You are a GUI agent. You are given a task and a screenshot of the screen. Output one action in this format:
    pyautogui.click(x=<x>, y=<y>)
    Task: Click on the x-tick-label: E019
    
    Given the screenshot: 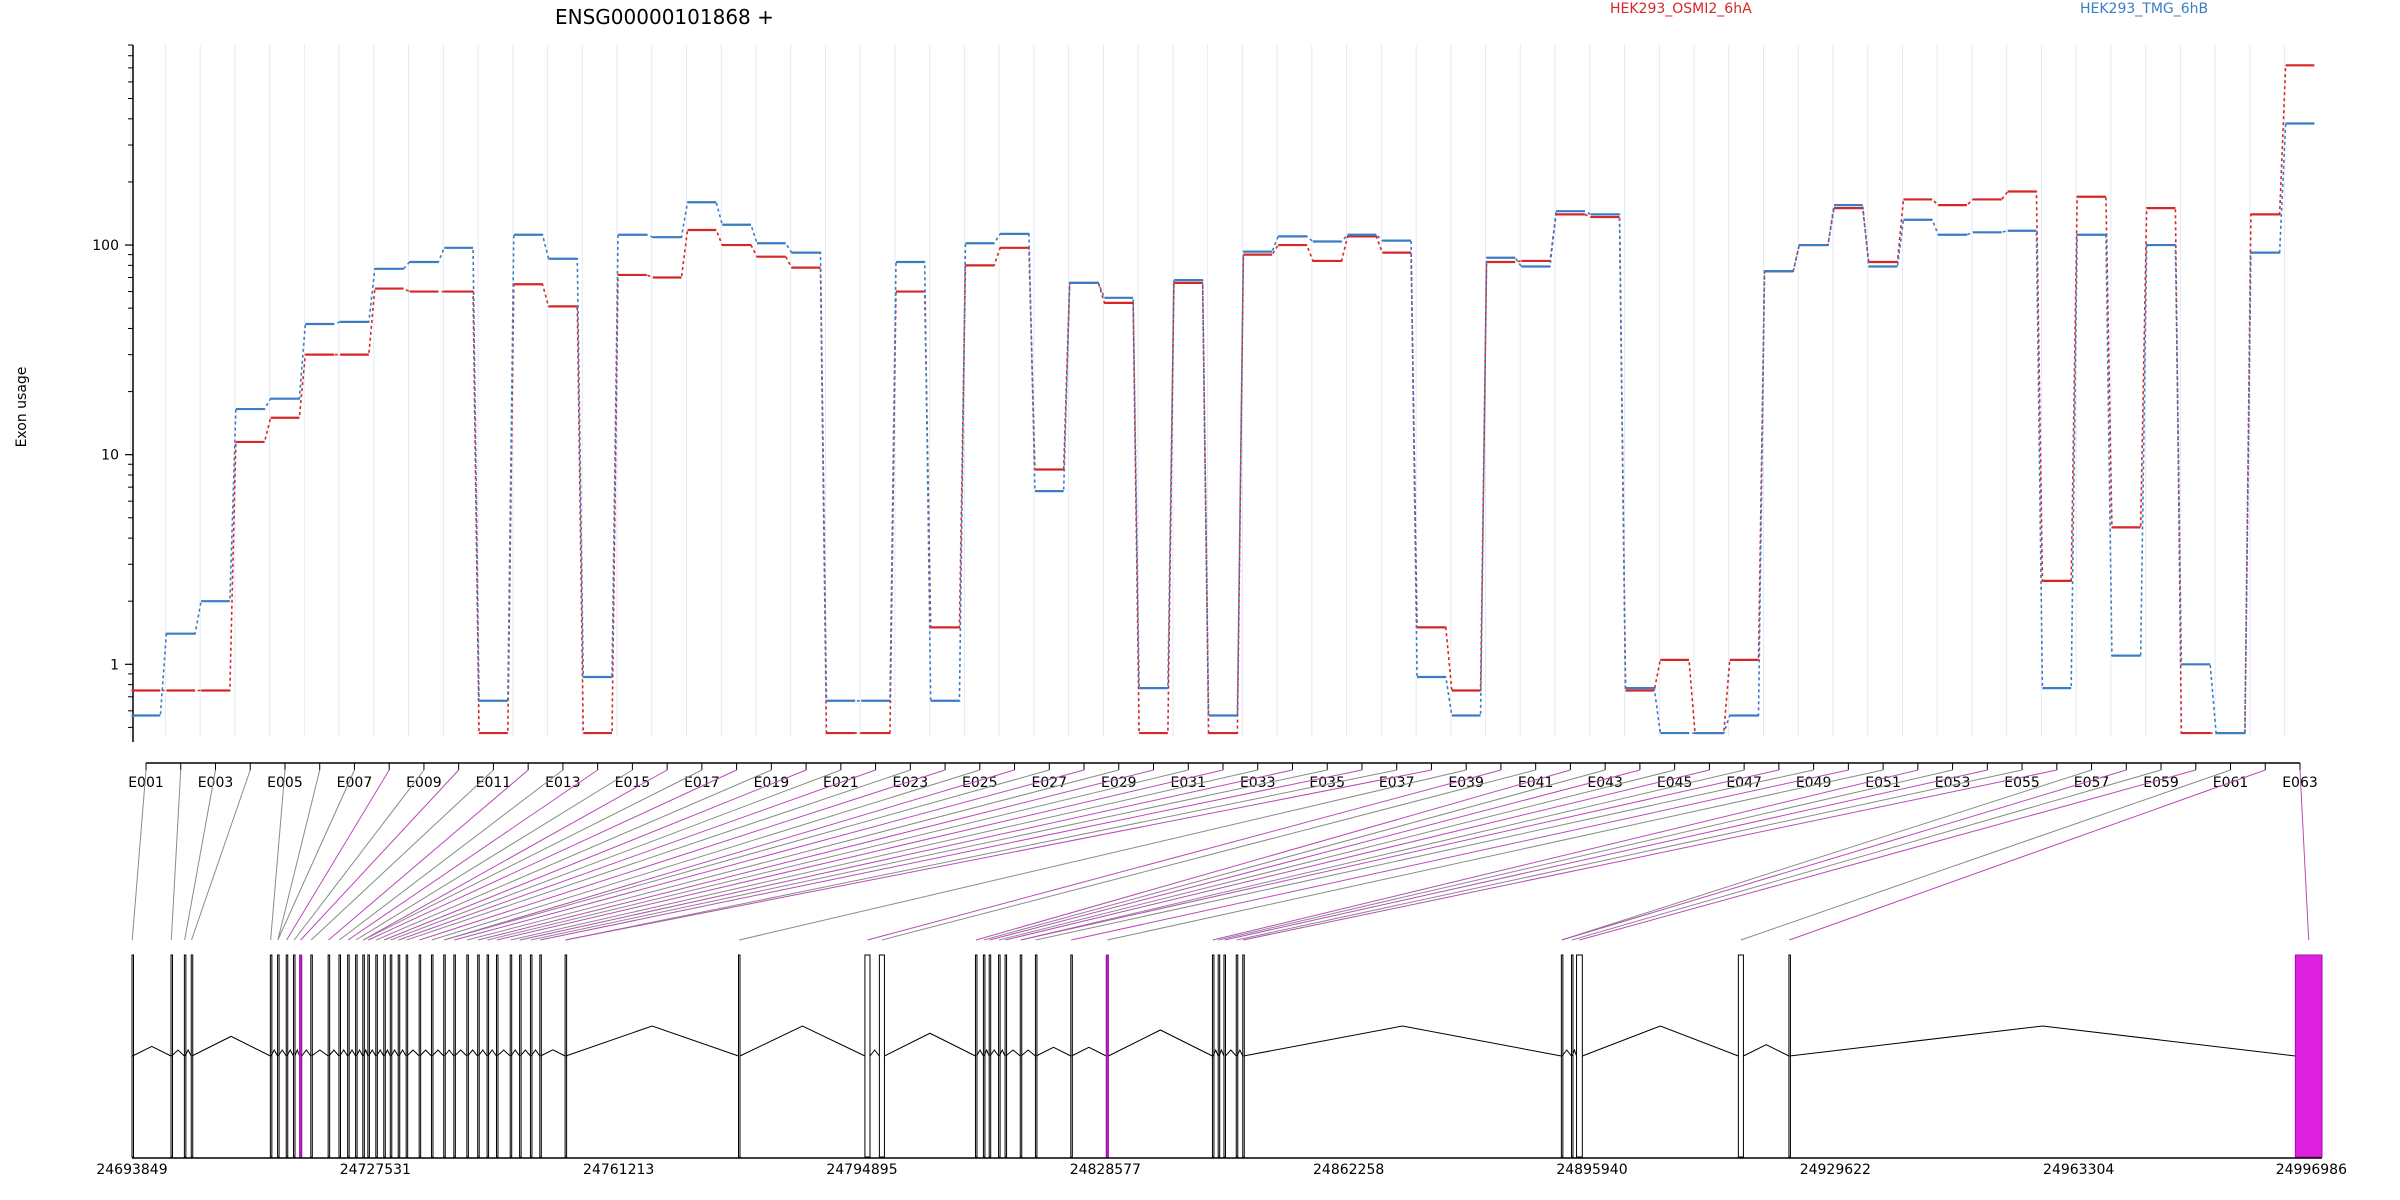 What is the action you would take?
    pyautogui.click(x=772, y=783)
    